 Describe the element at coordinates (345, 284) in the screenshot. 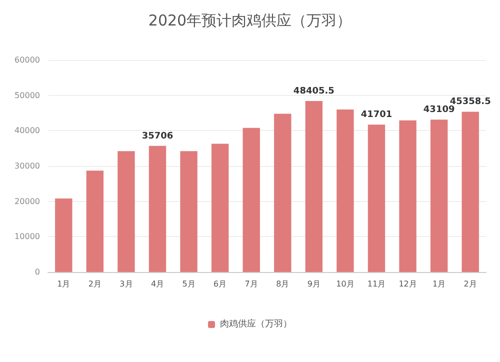

I see `x-tick-label: 10月` at that location.